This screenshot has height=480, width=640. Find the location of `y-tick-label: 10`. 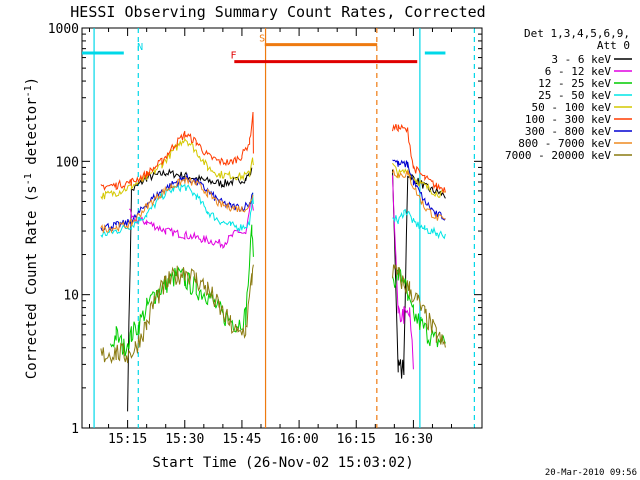

y-tick-label: 10 is located at coordinates (71, 296).